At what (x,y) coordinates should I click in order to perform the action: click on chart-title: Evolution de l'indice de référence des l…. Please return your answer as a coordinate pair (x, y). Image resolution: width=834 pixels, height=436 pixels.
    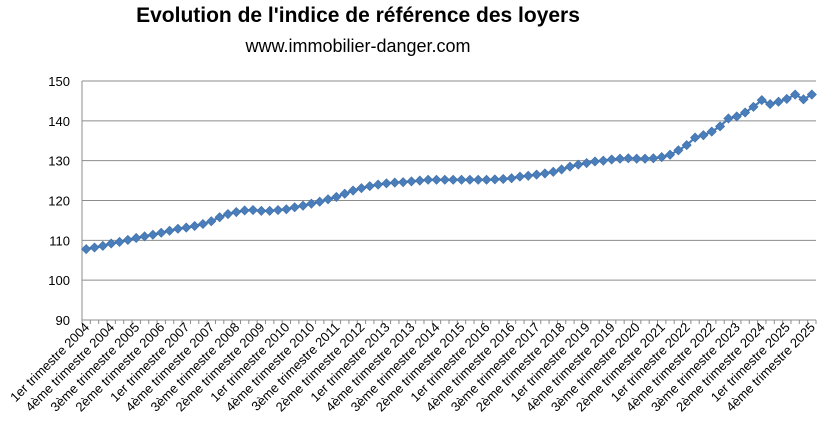
    Looking at the image, I should click on (358, 15).